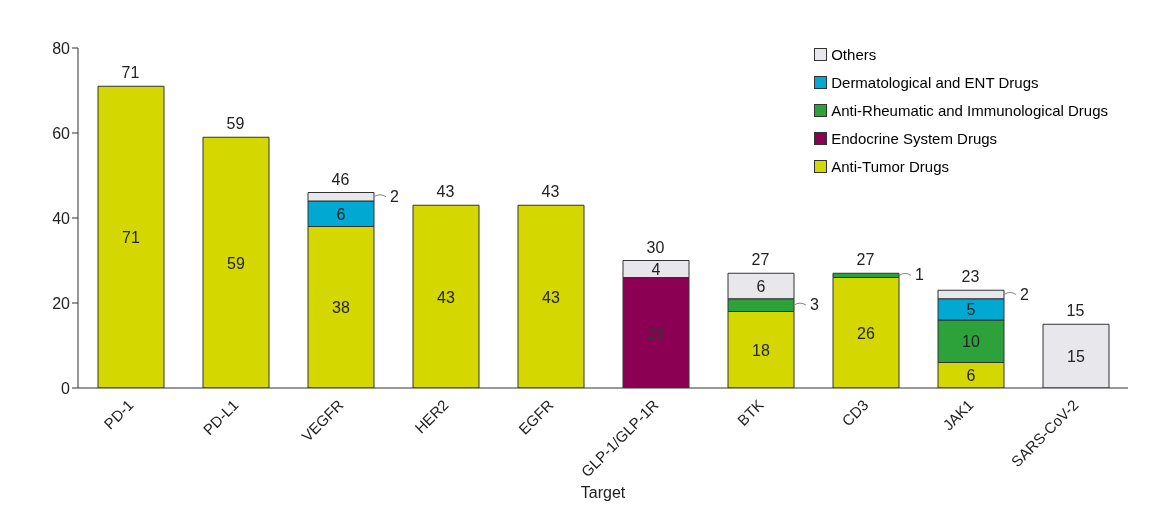 This screenshot has width=1165, height=512. Describe the element at coordinates (890, 166) in the screenshot. I see `legend-label: Anti-Tumor Drugs` at that location.